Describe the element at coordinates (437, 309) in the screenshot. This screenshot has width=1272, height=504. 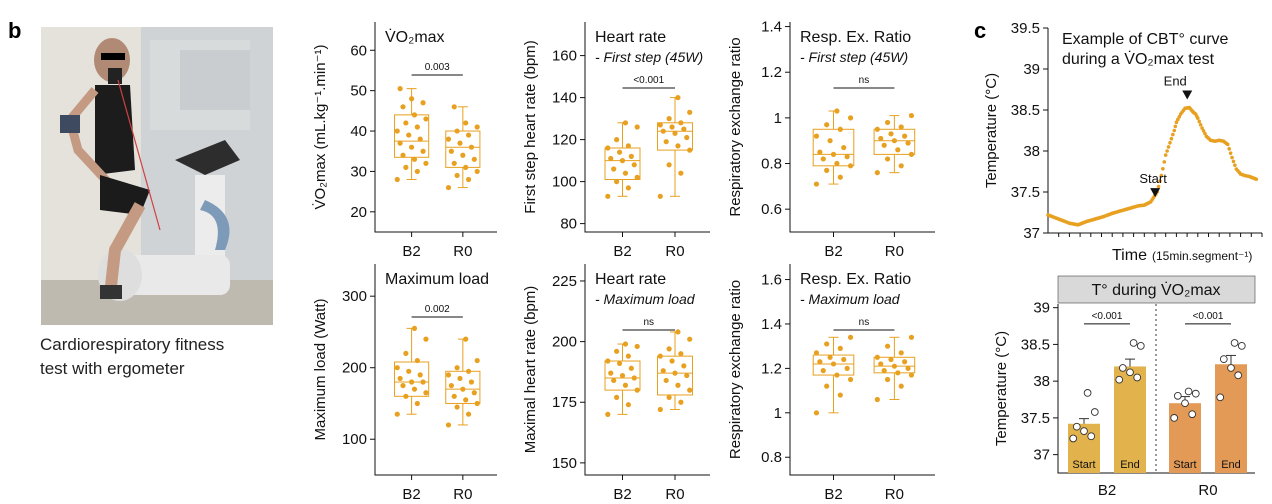
I see `p-value-label: 0.002` at that location.